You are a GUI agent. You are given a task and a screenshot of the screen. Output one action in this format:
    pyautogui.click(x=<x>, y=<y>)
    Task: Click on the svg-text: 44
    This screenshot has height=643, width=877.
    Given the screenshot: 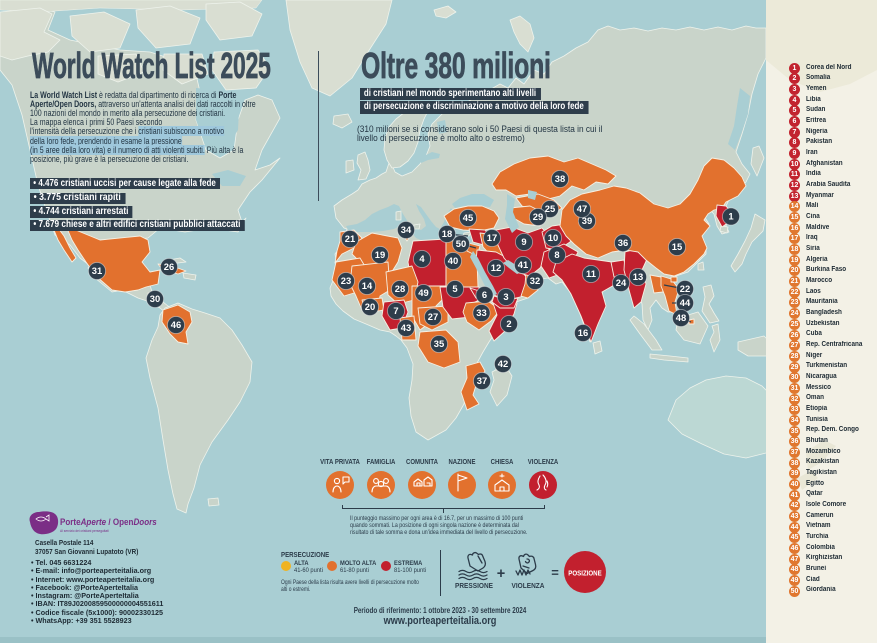 What is the action you would take?
    pyautogui.click(x=685, y=302)
    